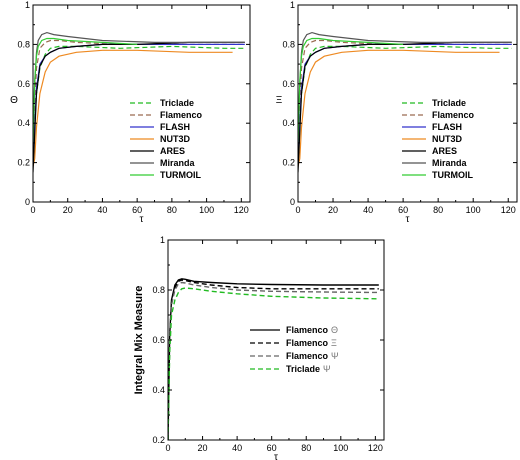  What do you see at coordinates (294, 349) in the screenshot?
I see `legend: Flamenco Θ Flamenco Ξ Flamenco Ψ Triclade Ψ` at bounding box center [294, 349].